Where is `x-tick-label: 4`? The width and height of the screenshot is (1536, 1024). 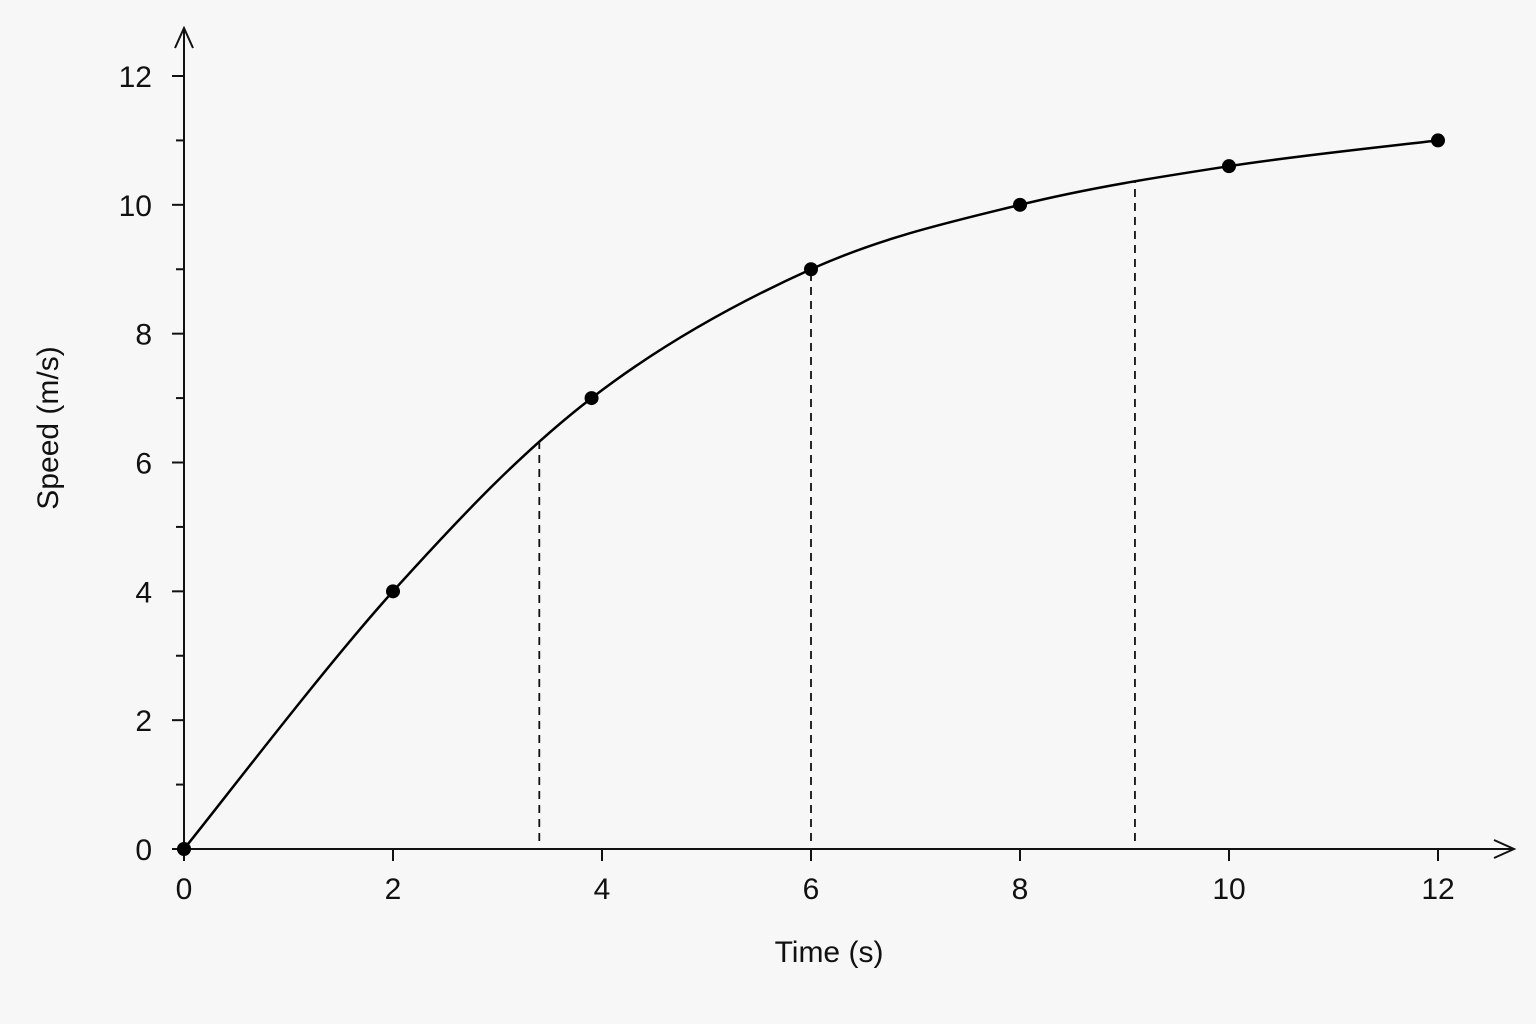
x-tick-label: 4 is located at coordinates (602, 889).